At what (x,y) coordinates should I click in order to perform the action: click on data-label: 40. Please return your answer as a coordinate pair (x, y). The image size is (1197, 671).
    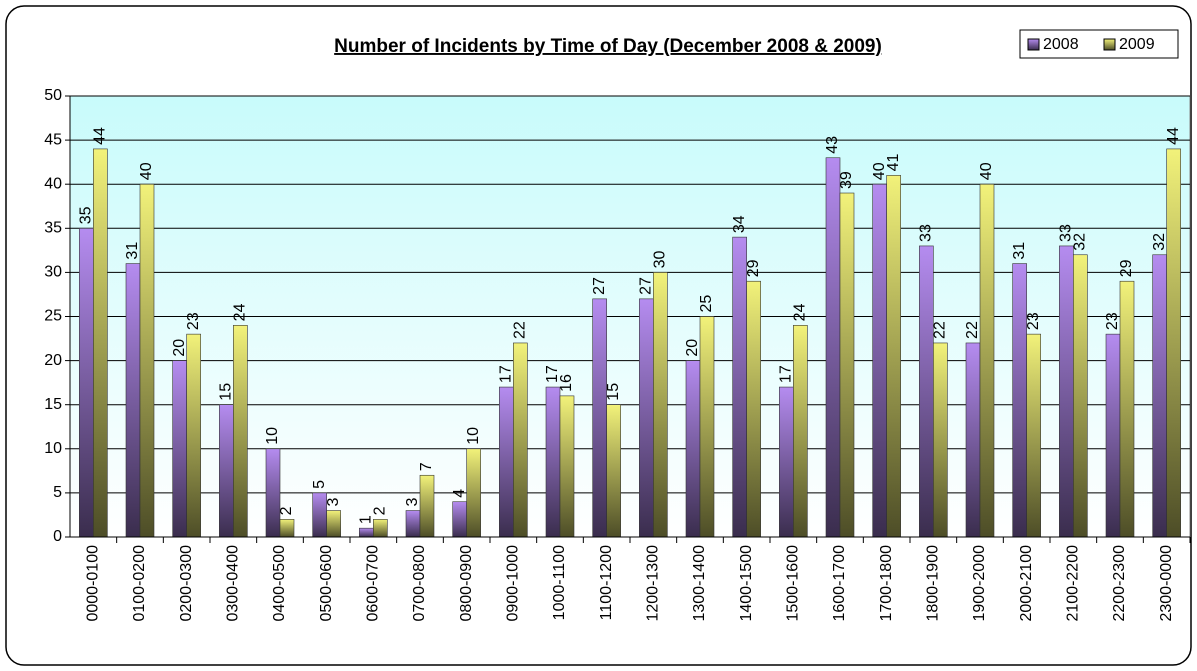
    Looking at the image, I should click on (146, 171).